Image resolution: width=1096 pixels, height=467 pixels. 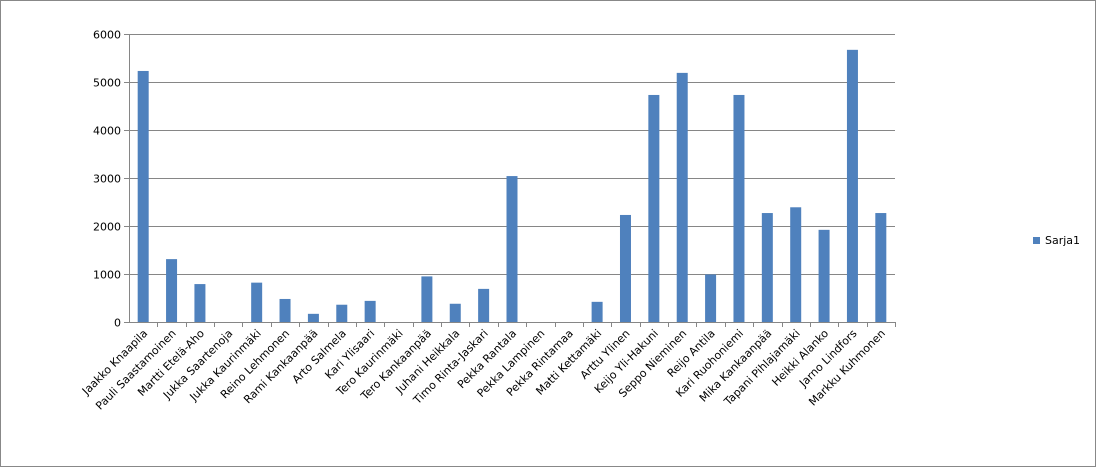 What do you see at coordinates (107, 83) in the screenshot?
I see `y-tick-label: 5000` at bounding box center [107, 83].